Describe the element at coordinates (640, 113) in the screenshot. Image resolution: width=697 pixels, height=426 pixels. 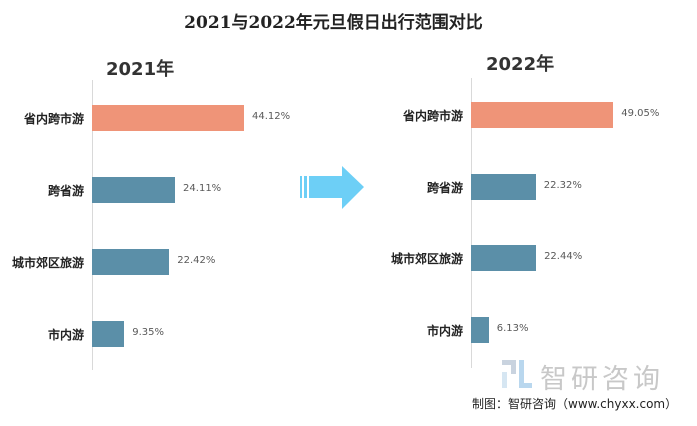
I see `data-label: 49.05%` at that location.